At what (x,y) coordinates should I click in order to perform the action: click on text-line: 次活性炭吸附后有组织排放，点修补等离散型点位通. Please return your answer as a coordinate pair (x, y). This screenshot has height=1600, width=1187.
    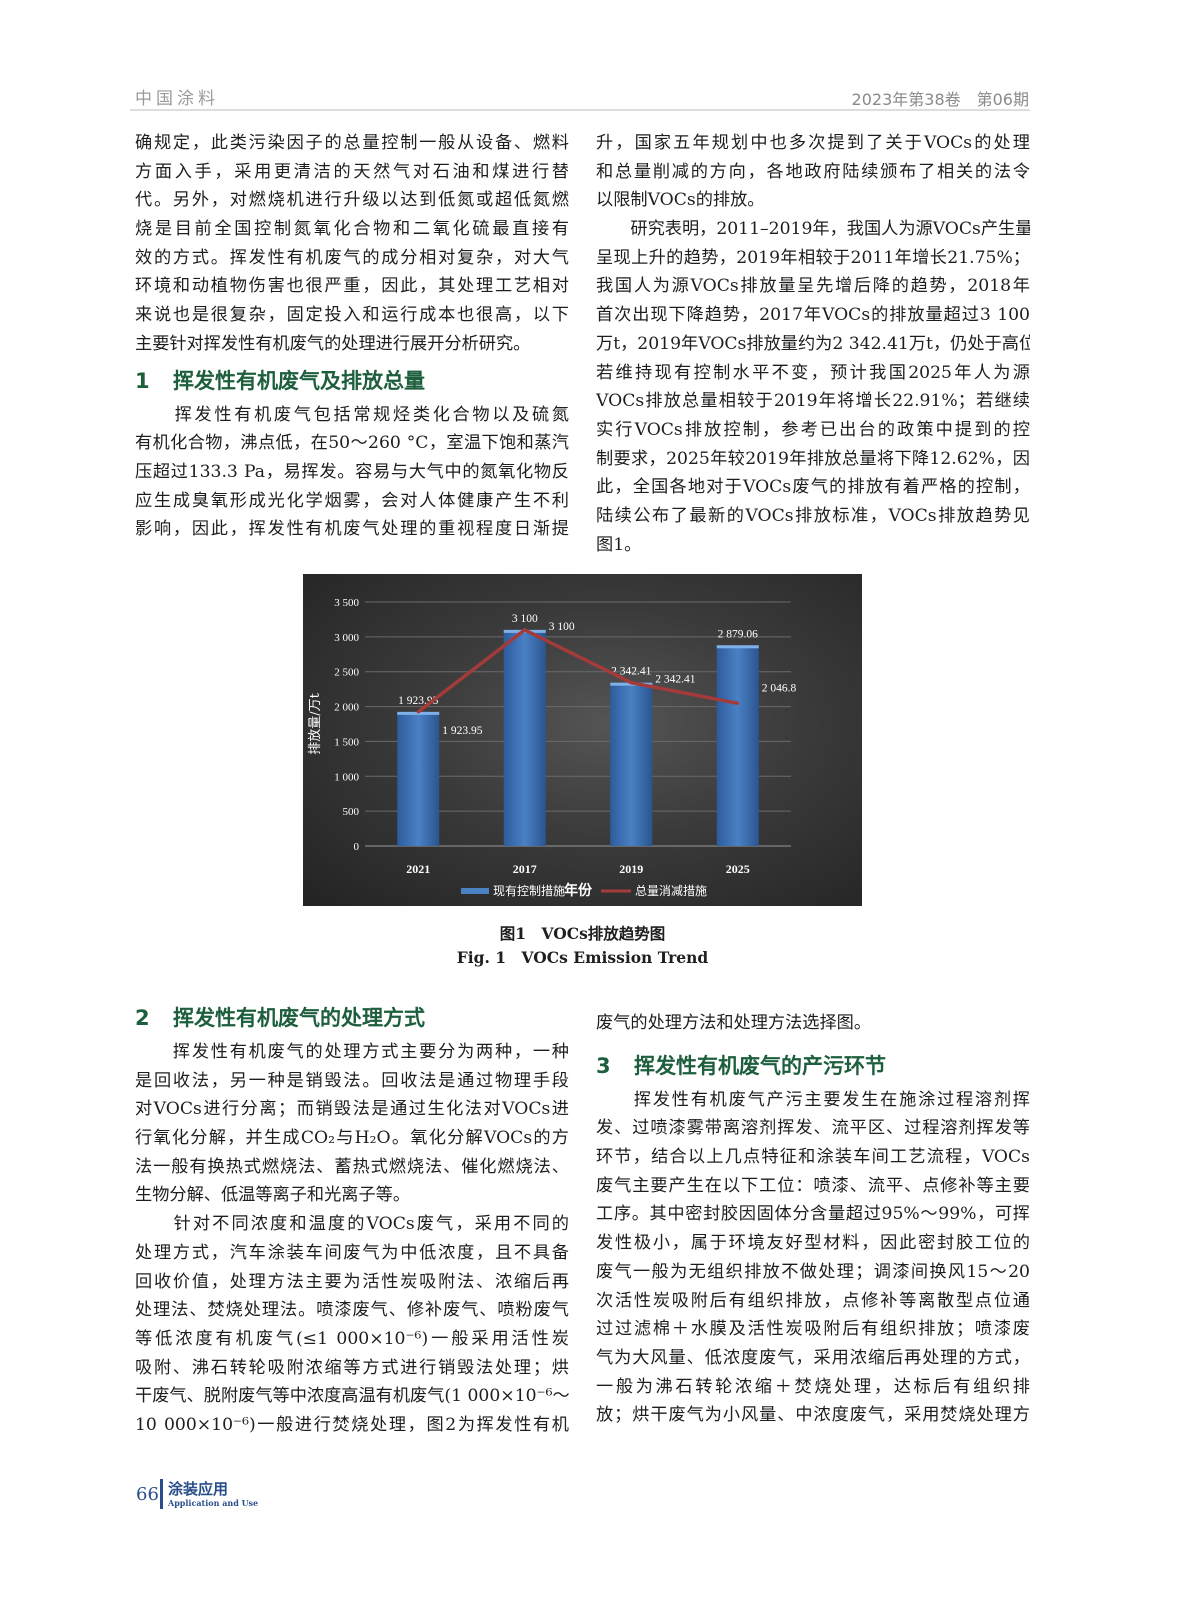
    Looking at the image, I should click on (813, 1300).